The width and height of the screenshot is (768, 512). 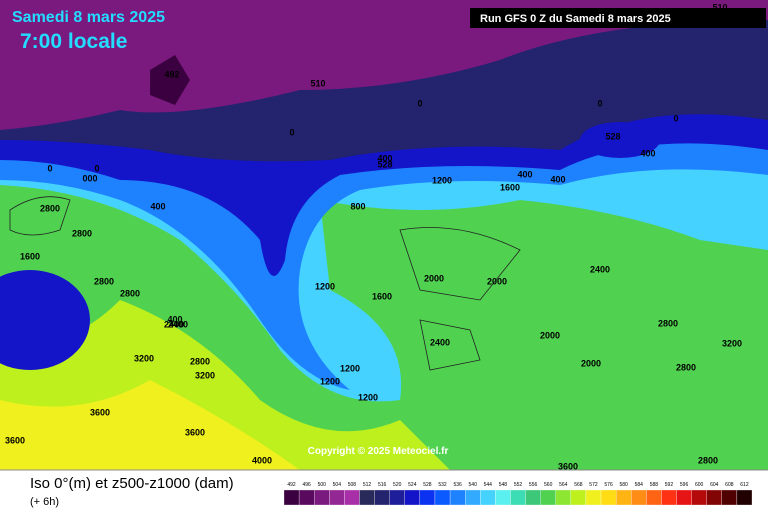 I want to click on legend-label: 544, so click(x=488, y=485).